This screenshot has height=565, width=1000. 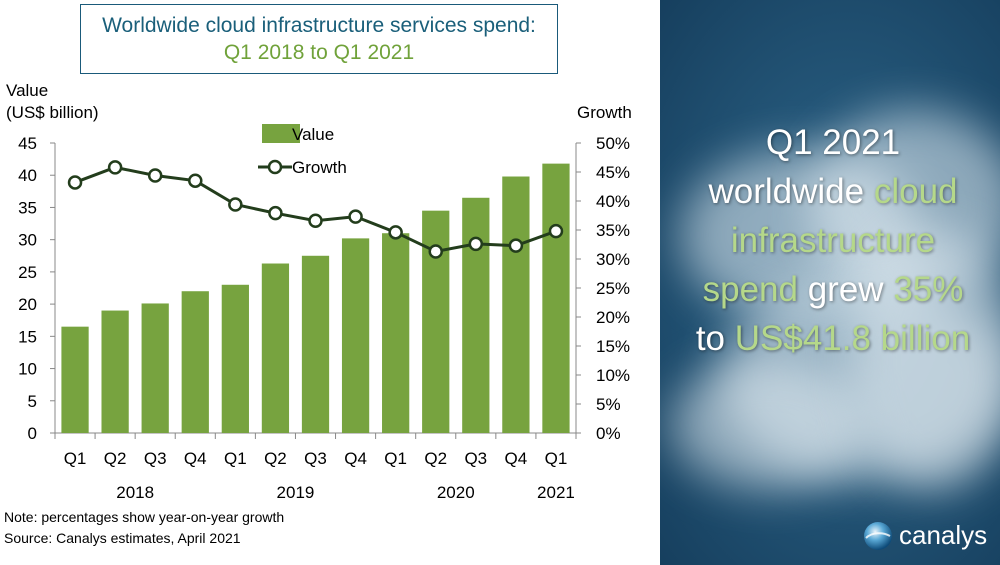 I want to click on left-axis-title: Value, so click(x=27, y=90).